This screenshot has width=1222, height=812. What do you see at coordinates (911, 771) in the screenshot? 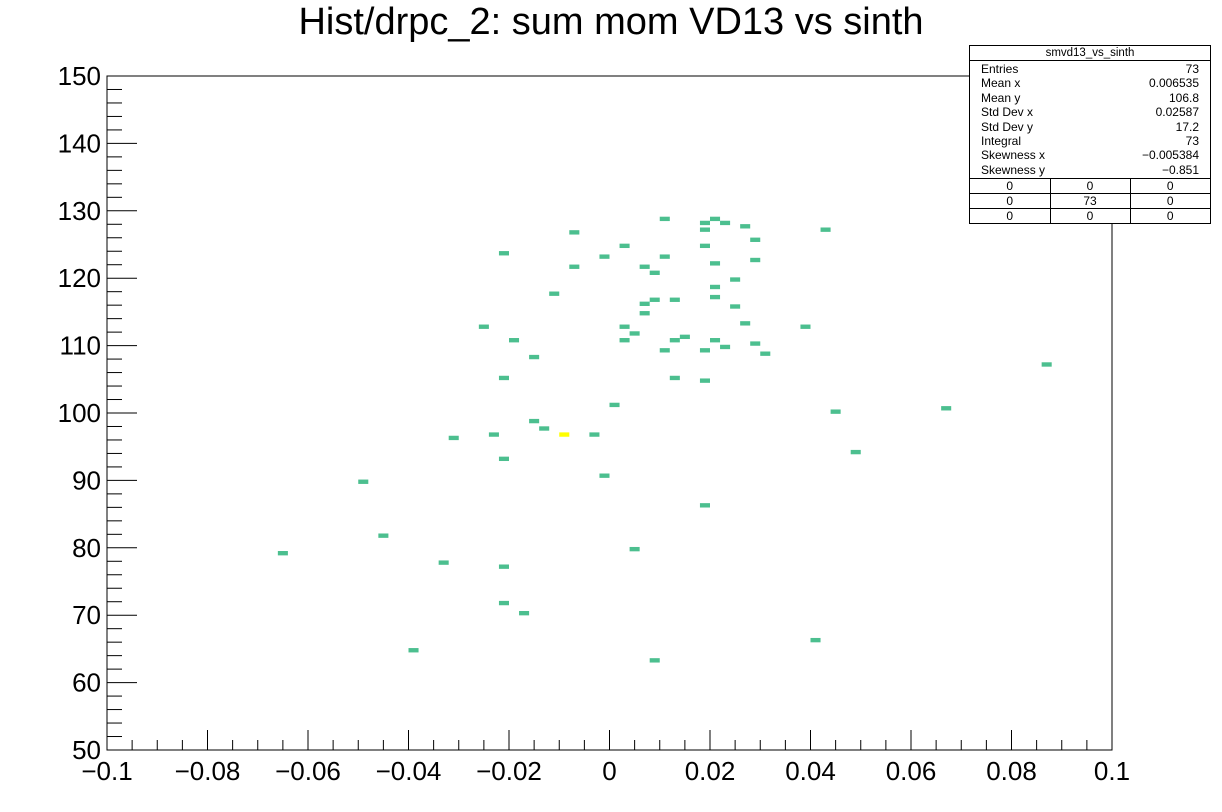
I see `x-tick-label: 0.06` at bounding box center [911, 771].